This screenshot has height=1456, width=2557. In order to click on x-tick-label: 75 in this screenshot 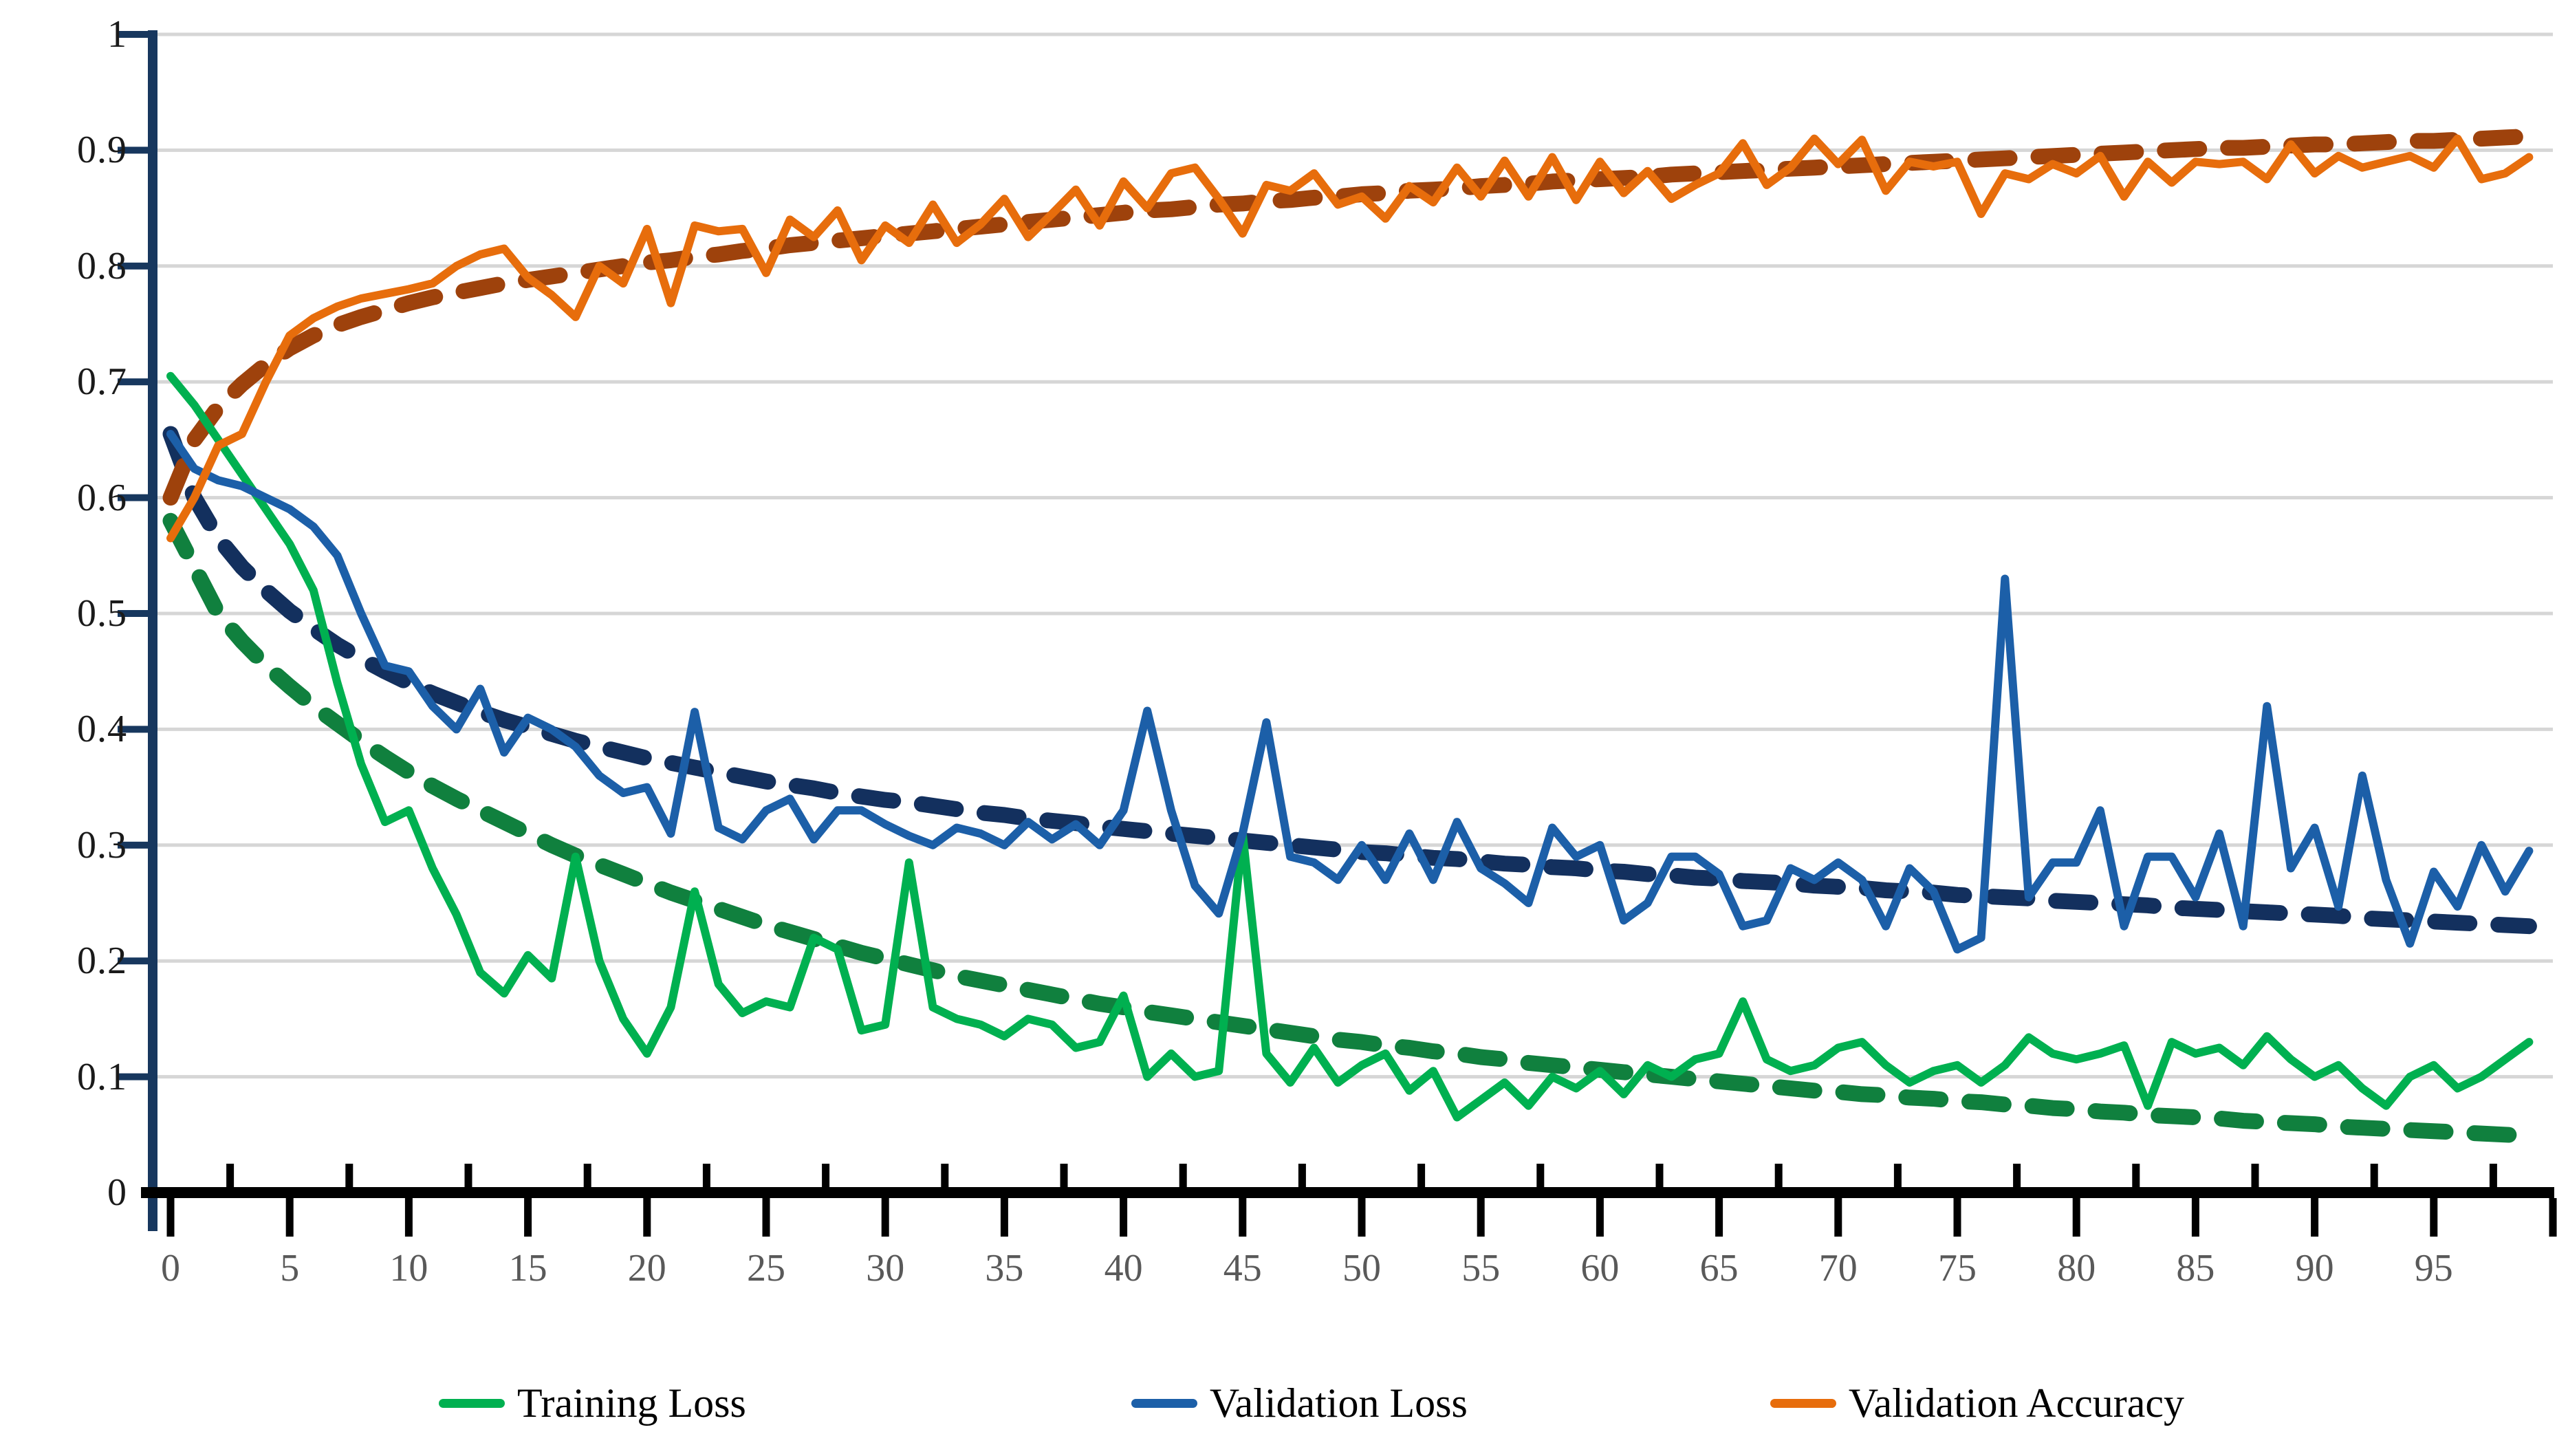, I will do `click(1957, 1268)`.